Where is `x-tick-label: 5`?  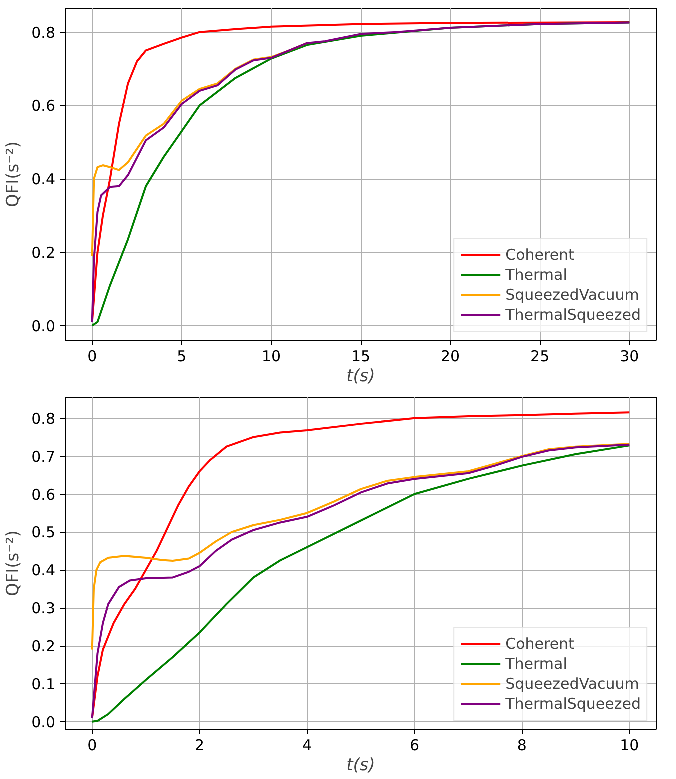 x-tick-label: 5 is located at coordinates (182, 357).